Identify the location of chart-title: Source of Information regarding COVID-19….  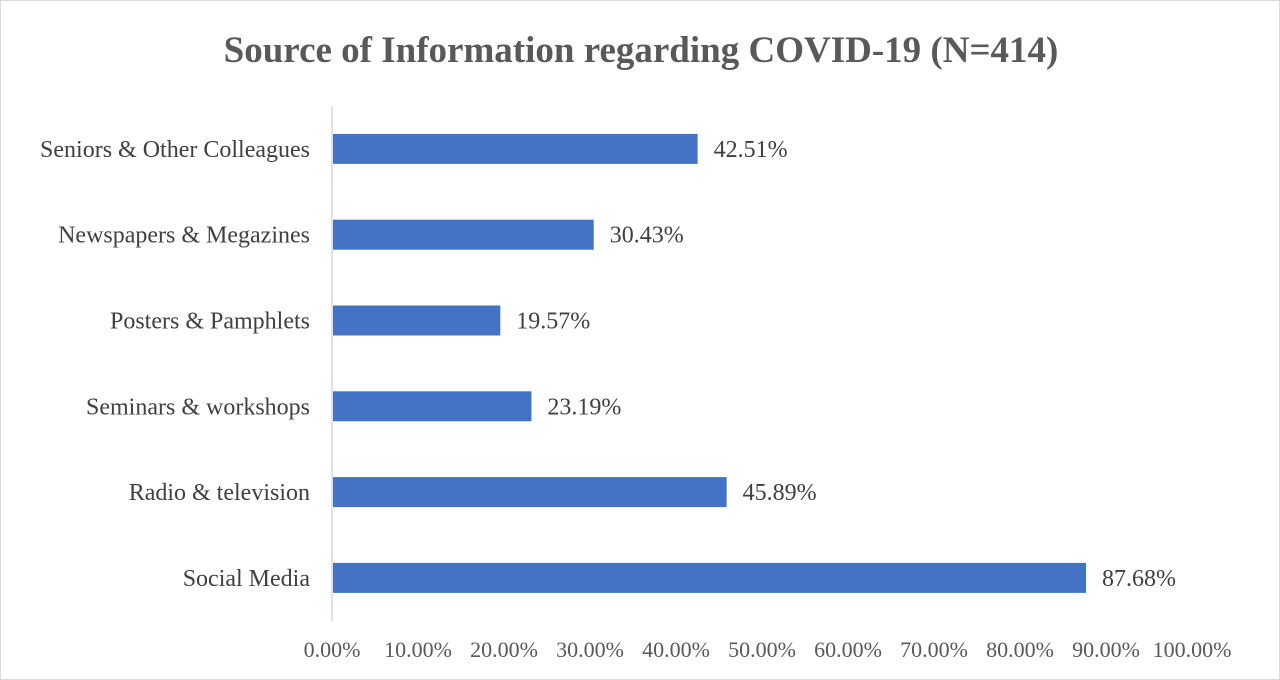
(641, 50).